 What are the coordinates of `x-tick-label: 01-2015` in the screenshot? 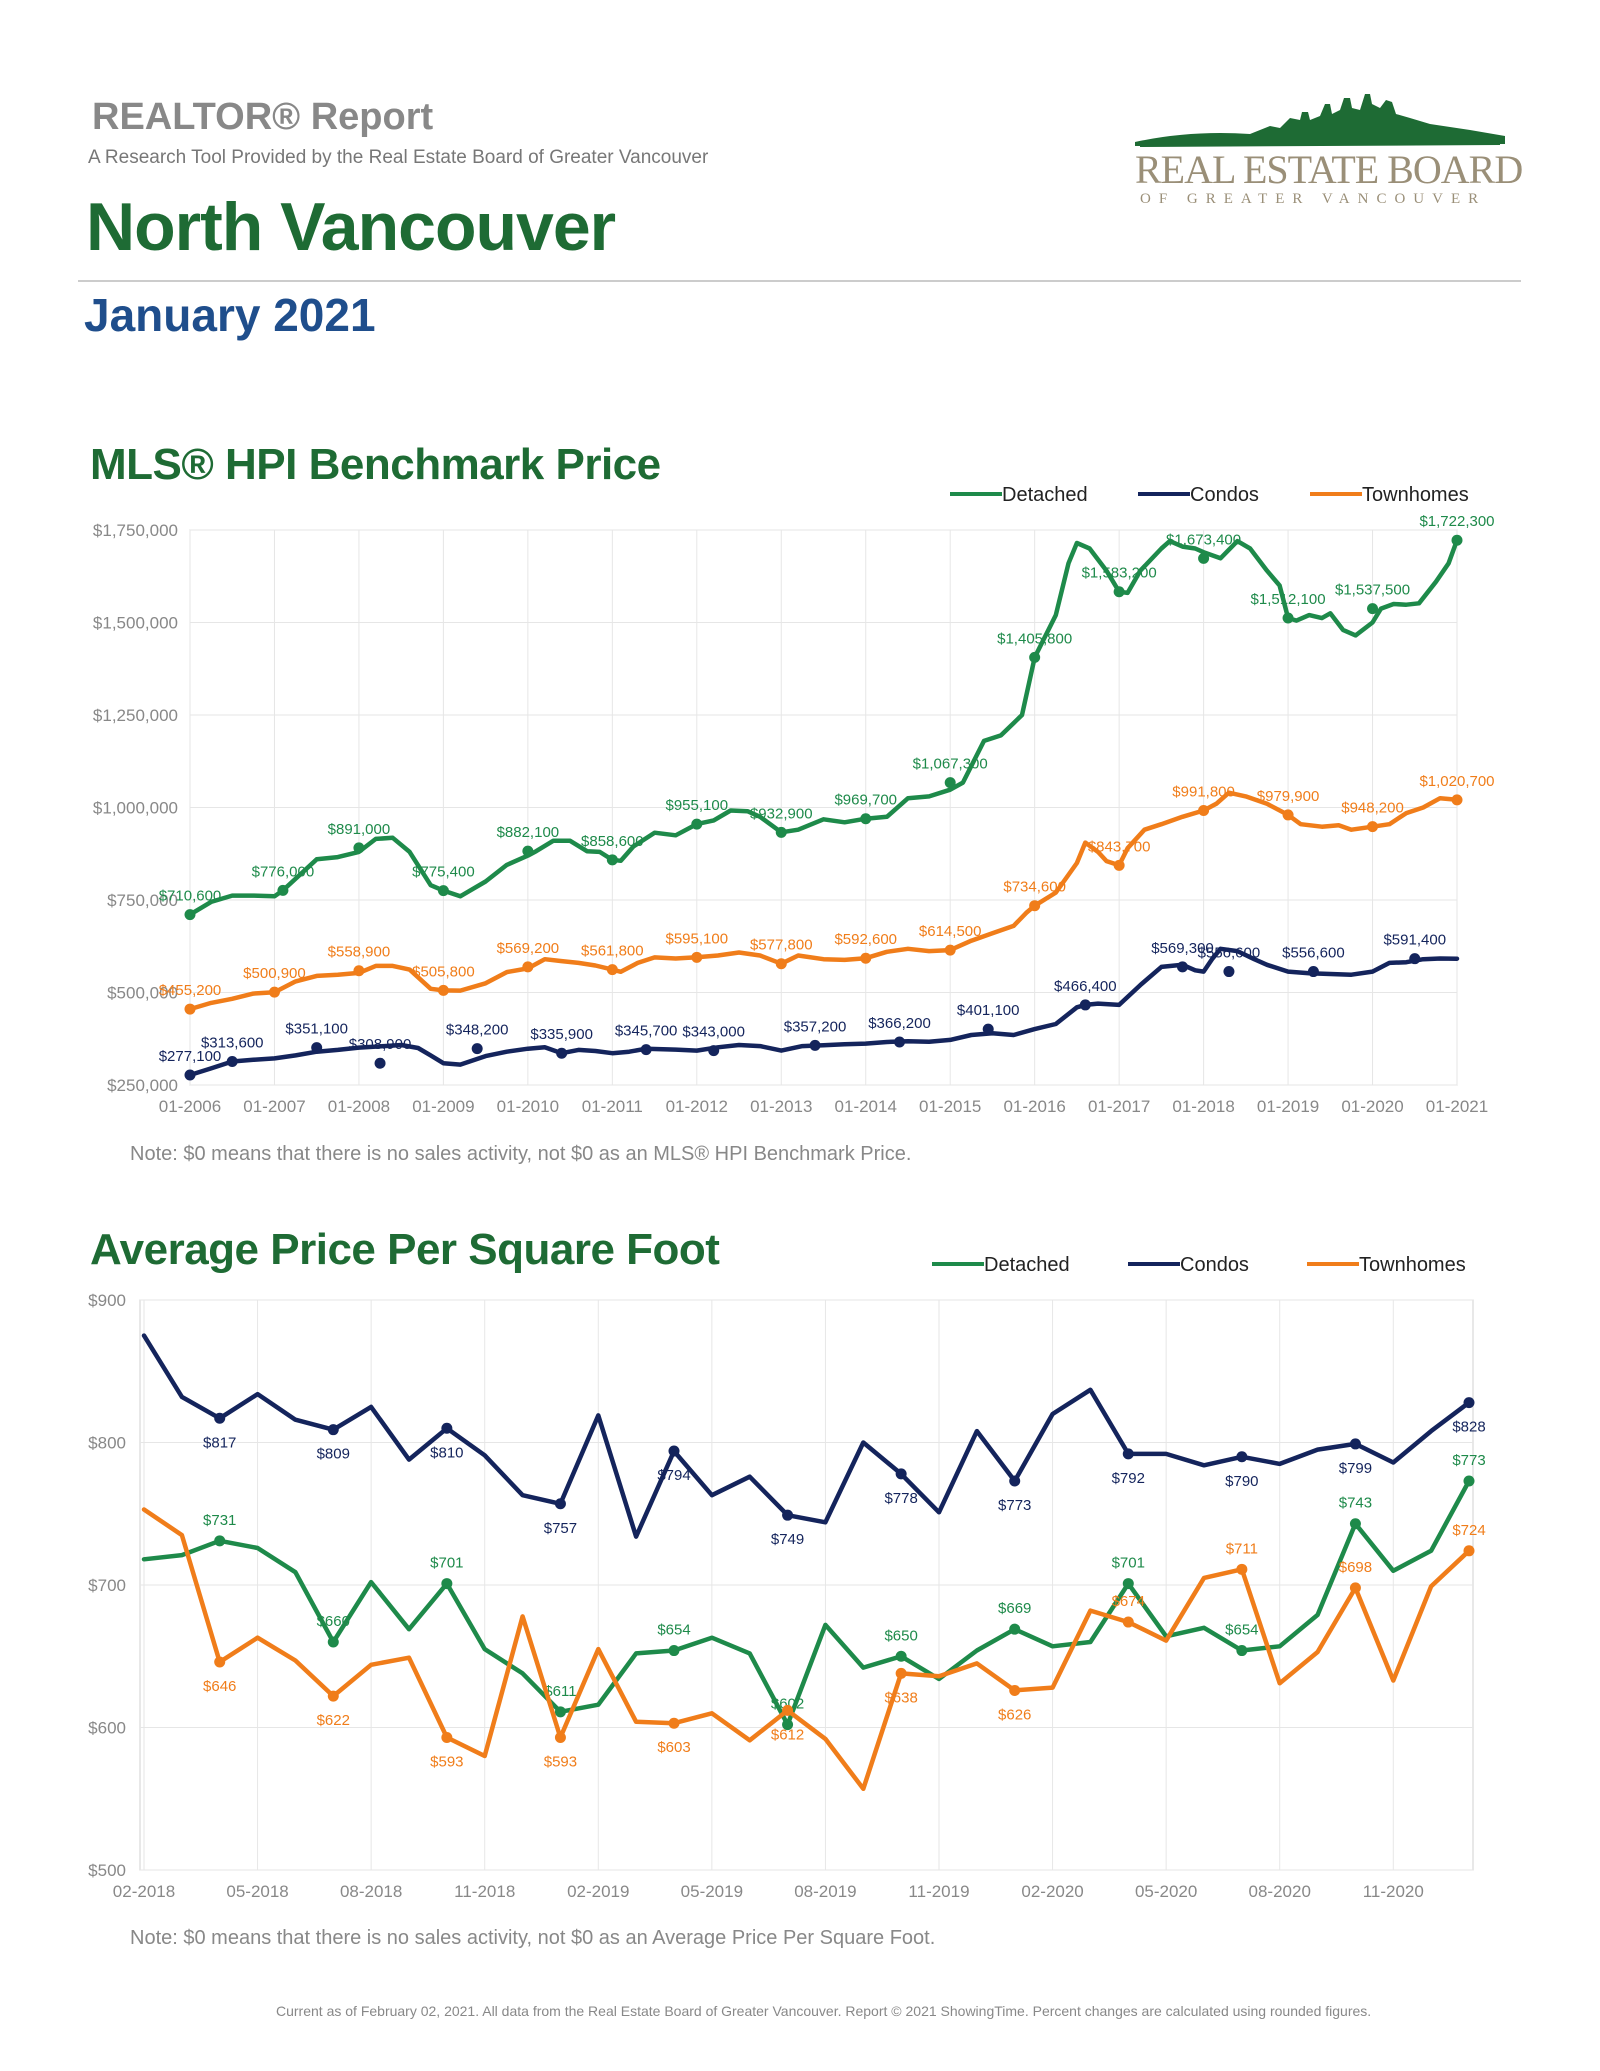 It's located at (950, 1106).